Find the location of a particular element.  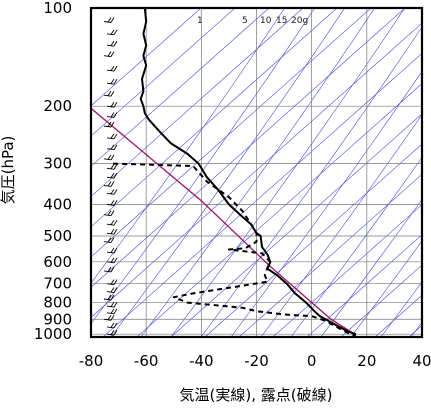

y-tick-label: 900 is located at coordinates (57, 319).